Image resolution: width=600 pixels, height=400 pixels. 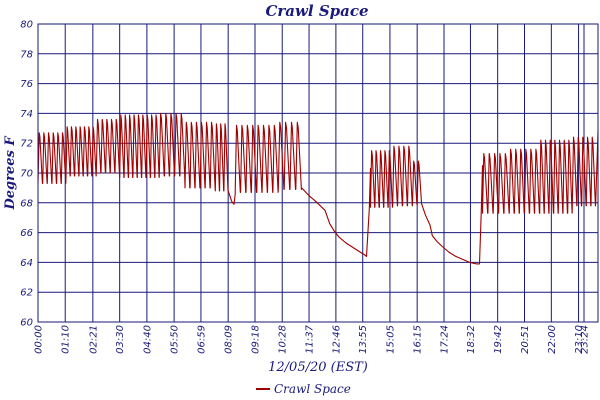 What do you see at coordinates (93, 339) in the screenshot?
I see `x-tick-label: 02:21` at bounding box center [93, 339].